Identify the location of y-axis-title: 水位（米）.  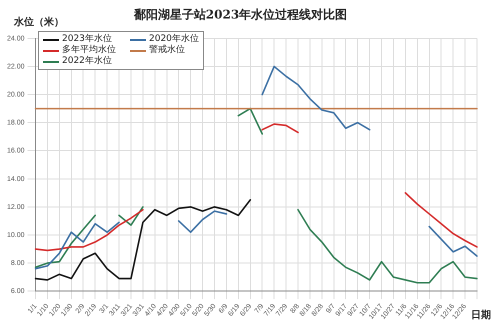
(39, 22).